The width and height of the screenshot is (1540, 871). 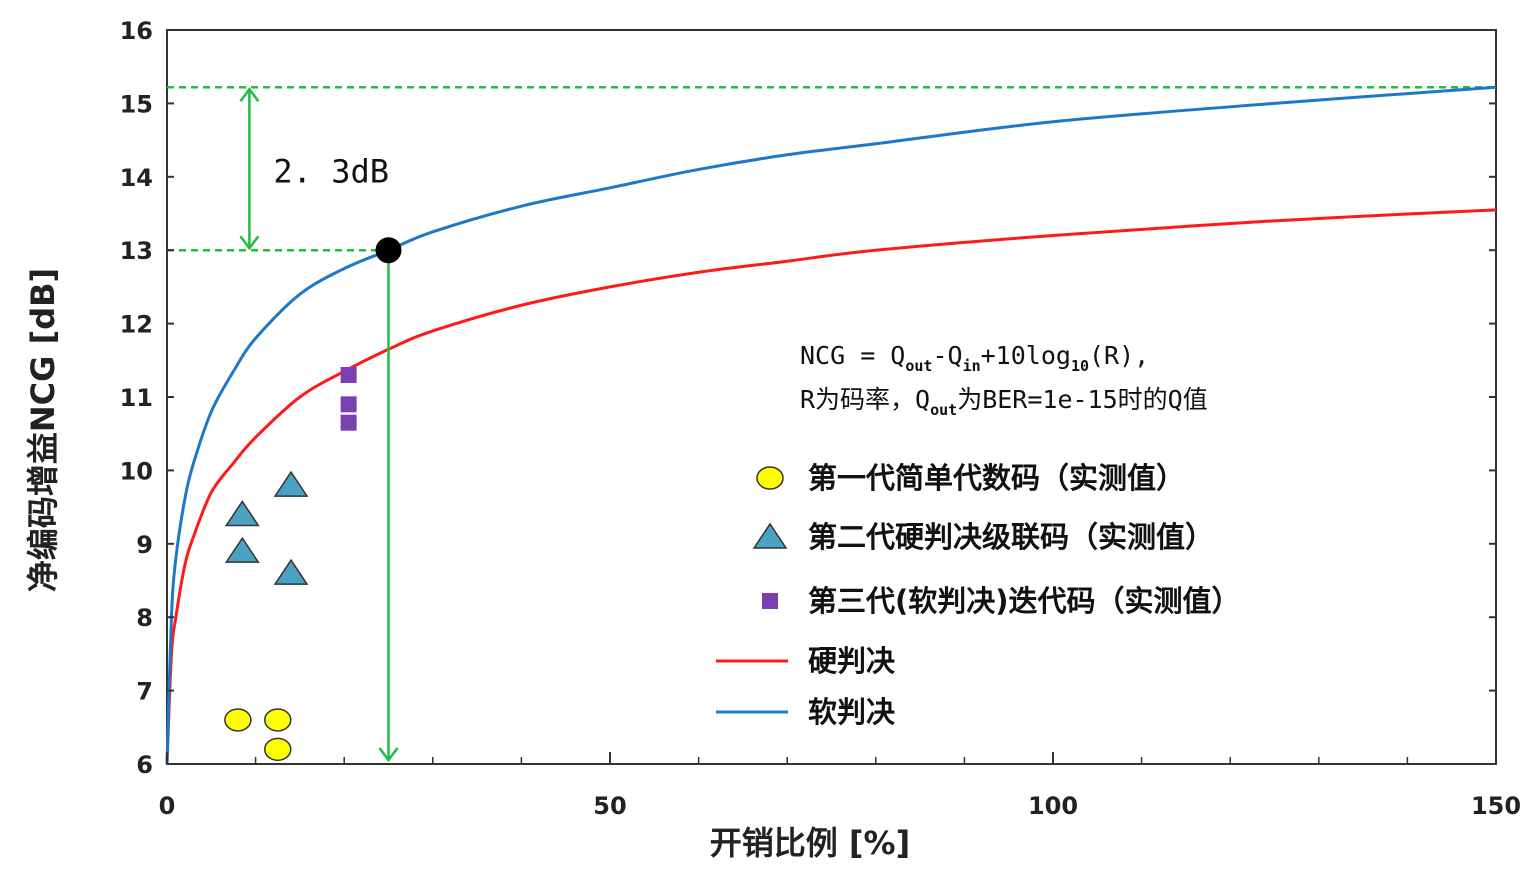 I want to click on x-tick-label: 150, so click(x=1496, y=806).